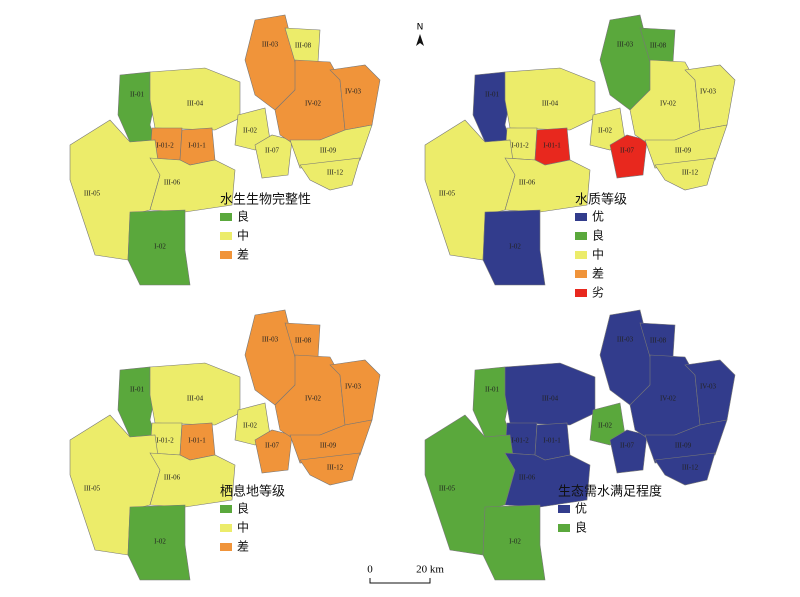 This screenshot has height=597, width=800. What do you see at coordinates (265, 200) in the screenshot?
I see `legend-title: 水生生物完整性` at bounding box center [265, 200].